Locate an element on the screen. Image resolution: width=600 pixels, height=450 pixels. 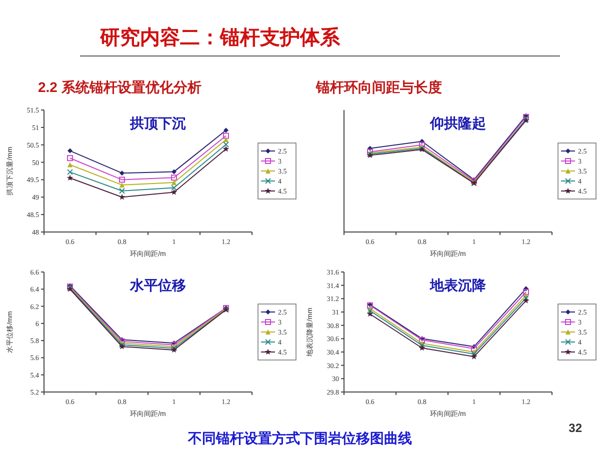
chart-title: 地表沉降 is located at coordinates (458, 285).